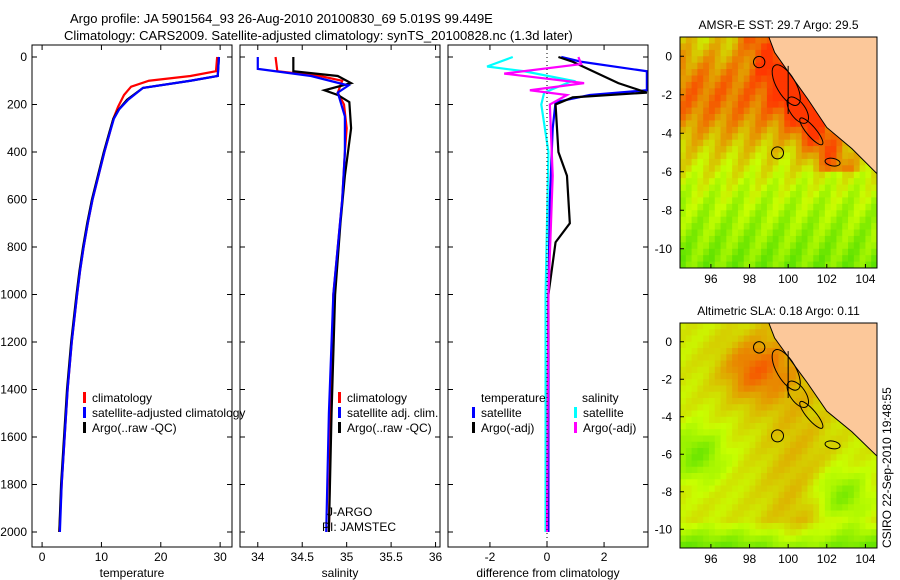  Describe the element at coordinates (798, 394) in the screenshot. I see `island-outline` at that location.